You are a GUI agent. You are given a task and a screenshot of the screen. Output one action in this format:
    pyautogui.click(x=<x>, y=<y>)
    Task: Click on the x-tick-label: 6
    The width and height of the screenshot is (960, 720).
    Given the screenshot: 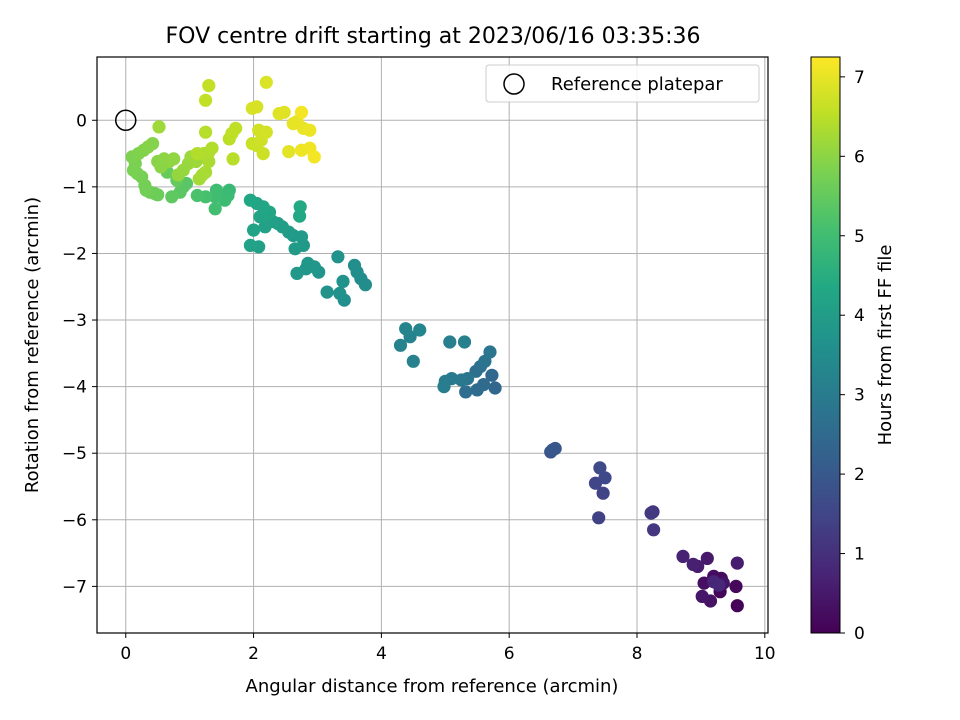 What is the action you would take?
    pyautogui.click(x=509, y=654)
    